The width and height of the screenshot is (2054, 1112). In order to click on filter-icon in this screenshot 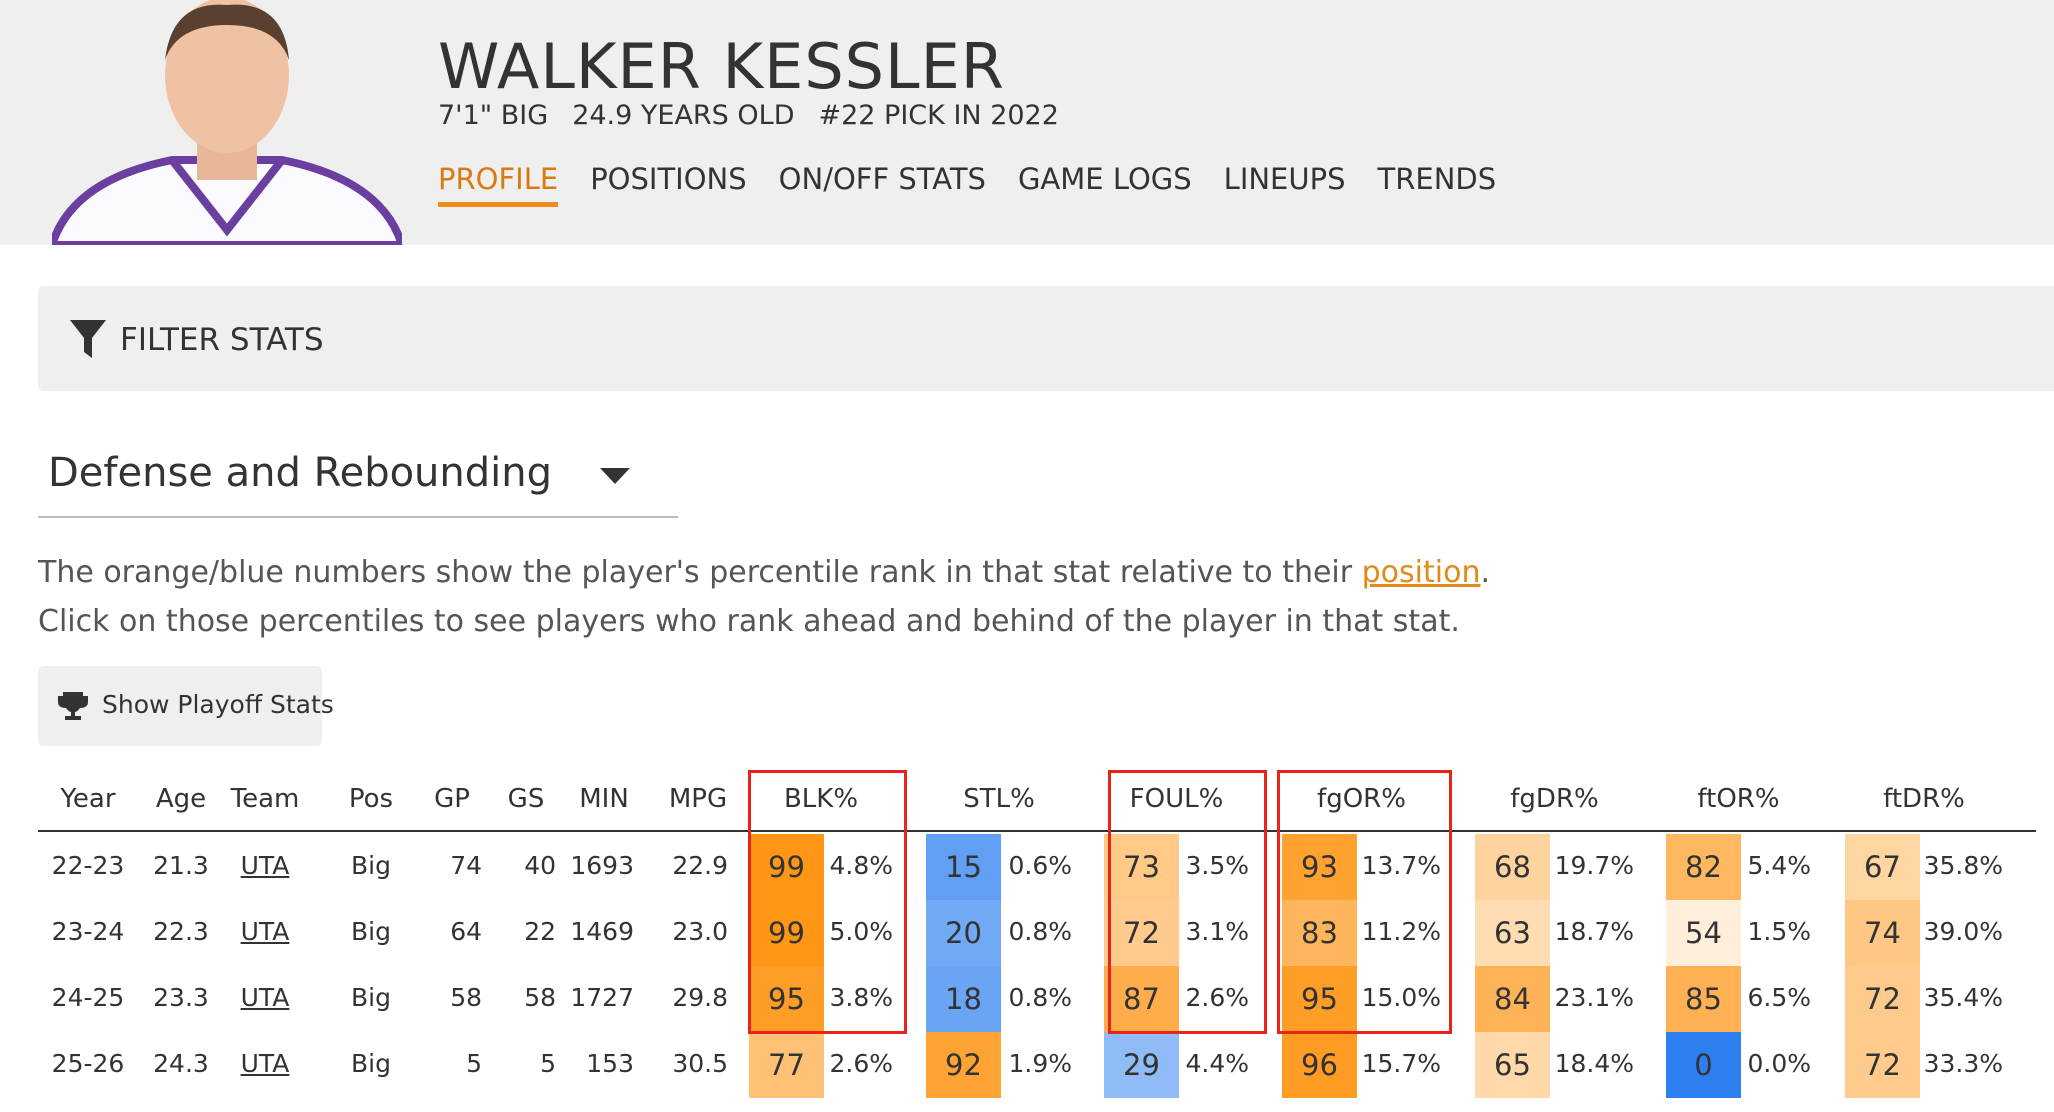, I will do `click(88, 339)`.